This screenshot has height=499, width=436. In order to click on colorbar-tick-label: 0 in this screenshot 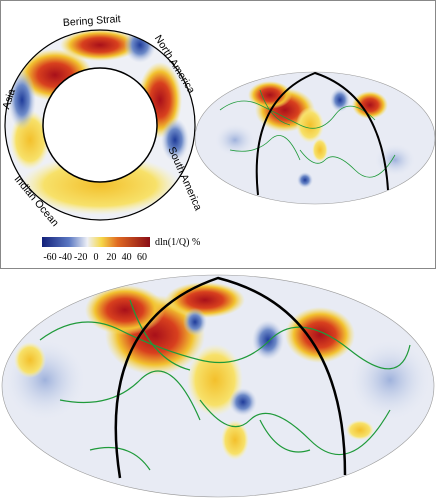, I will do `click(96, 257)`.